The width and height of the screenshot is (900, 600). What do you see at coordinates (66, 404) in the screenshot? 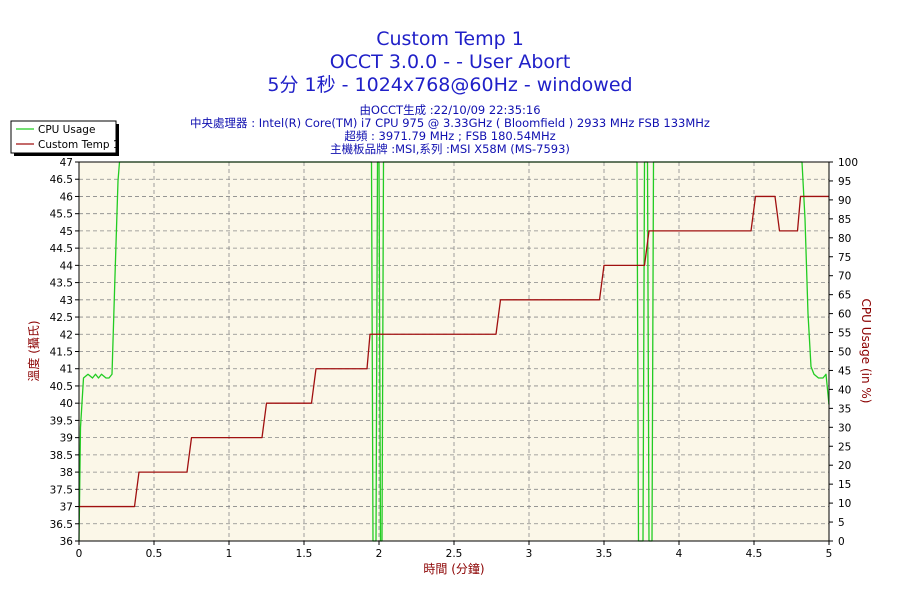
I see `y-left-tick-label: 40` at bounding box center [66, 404].